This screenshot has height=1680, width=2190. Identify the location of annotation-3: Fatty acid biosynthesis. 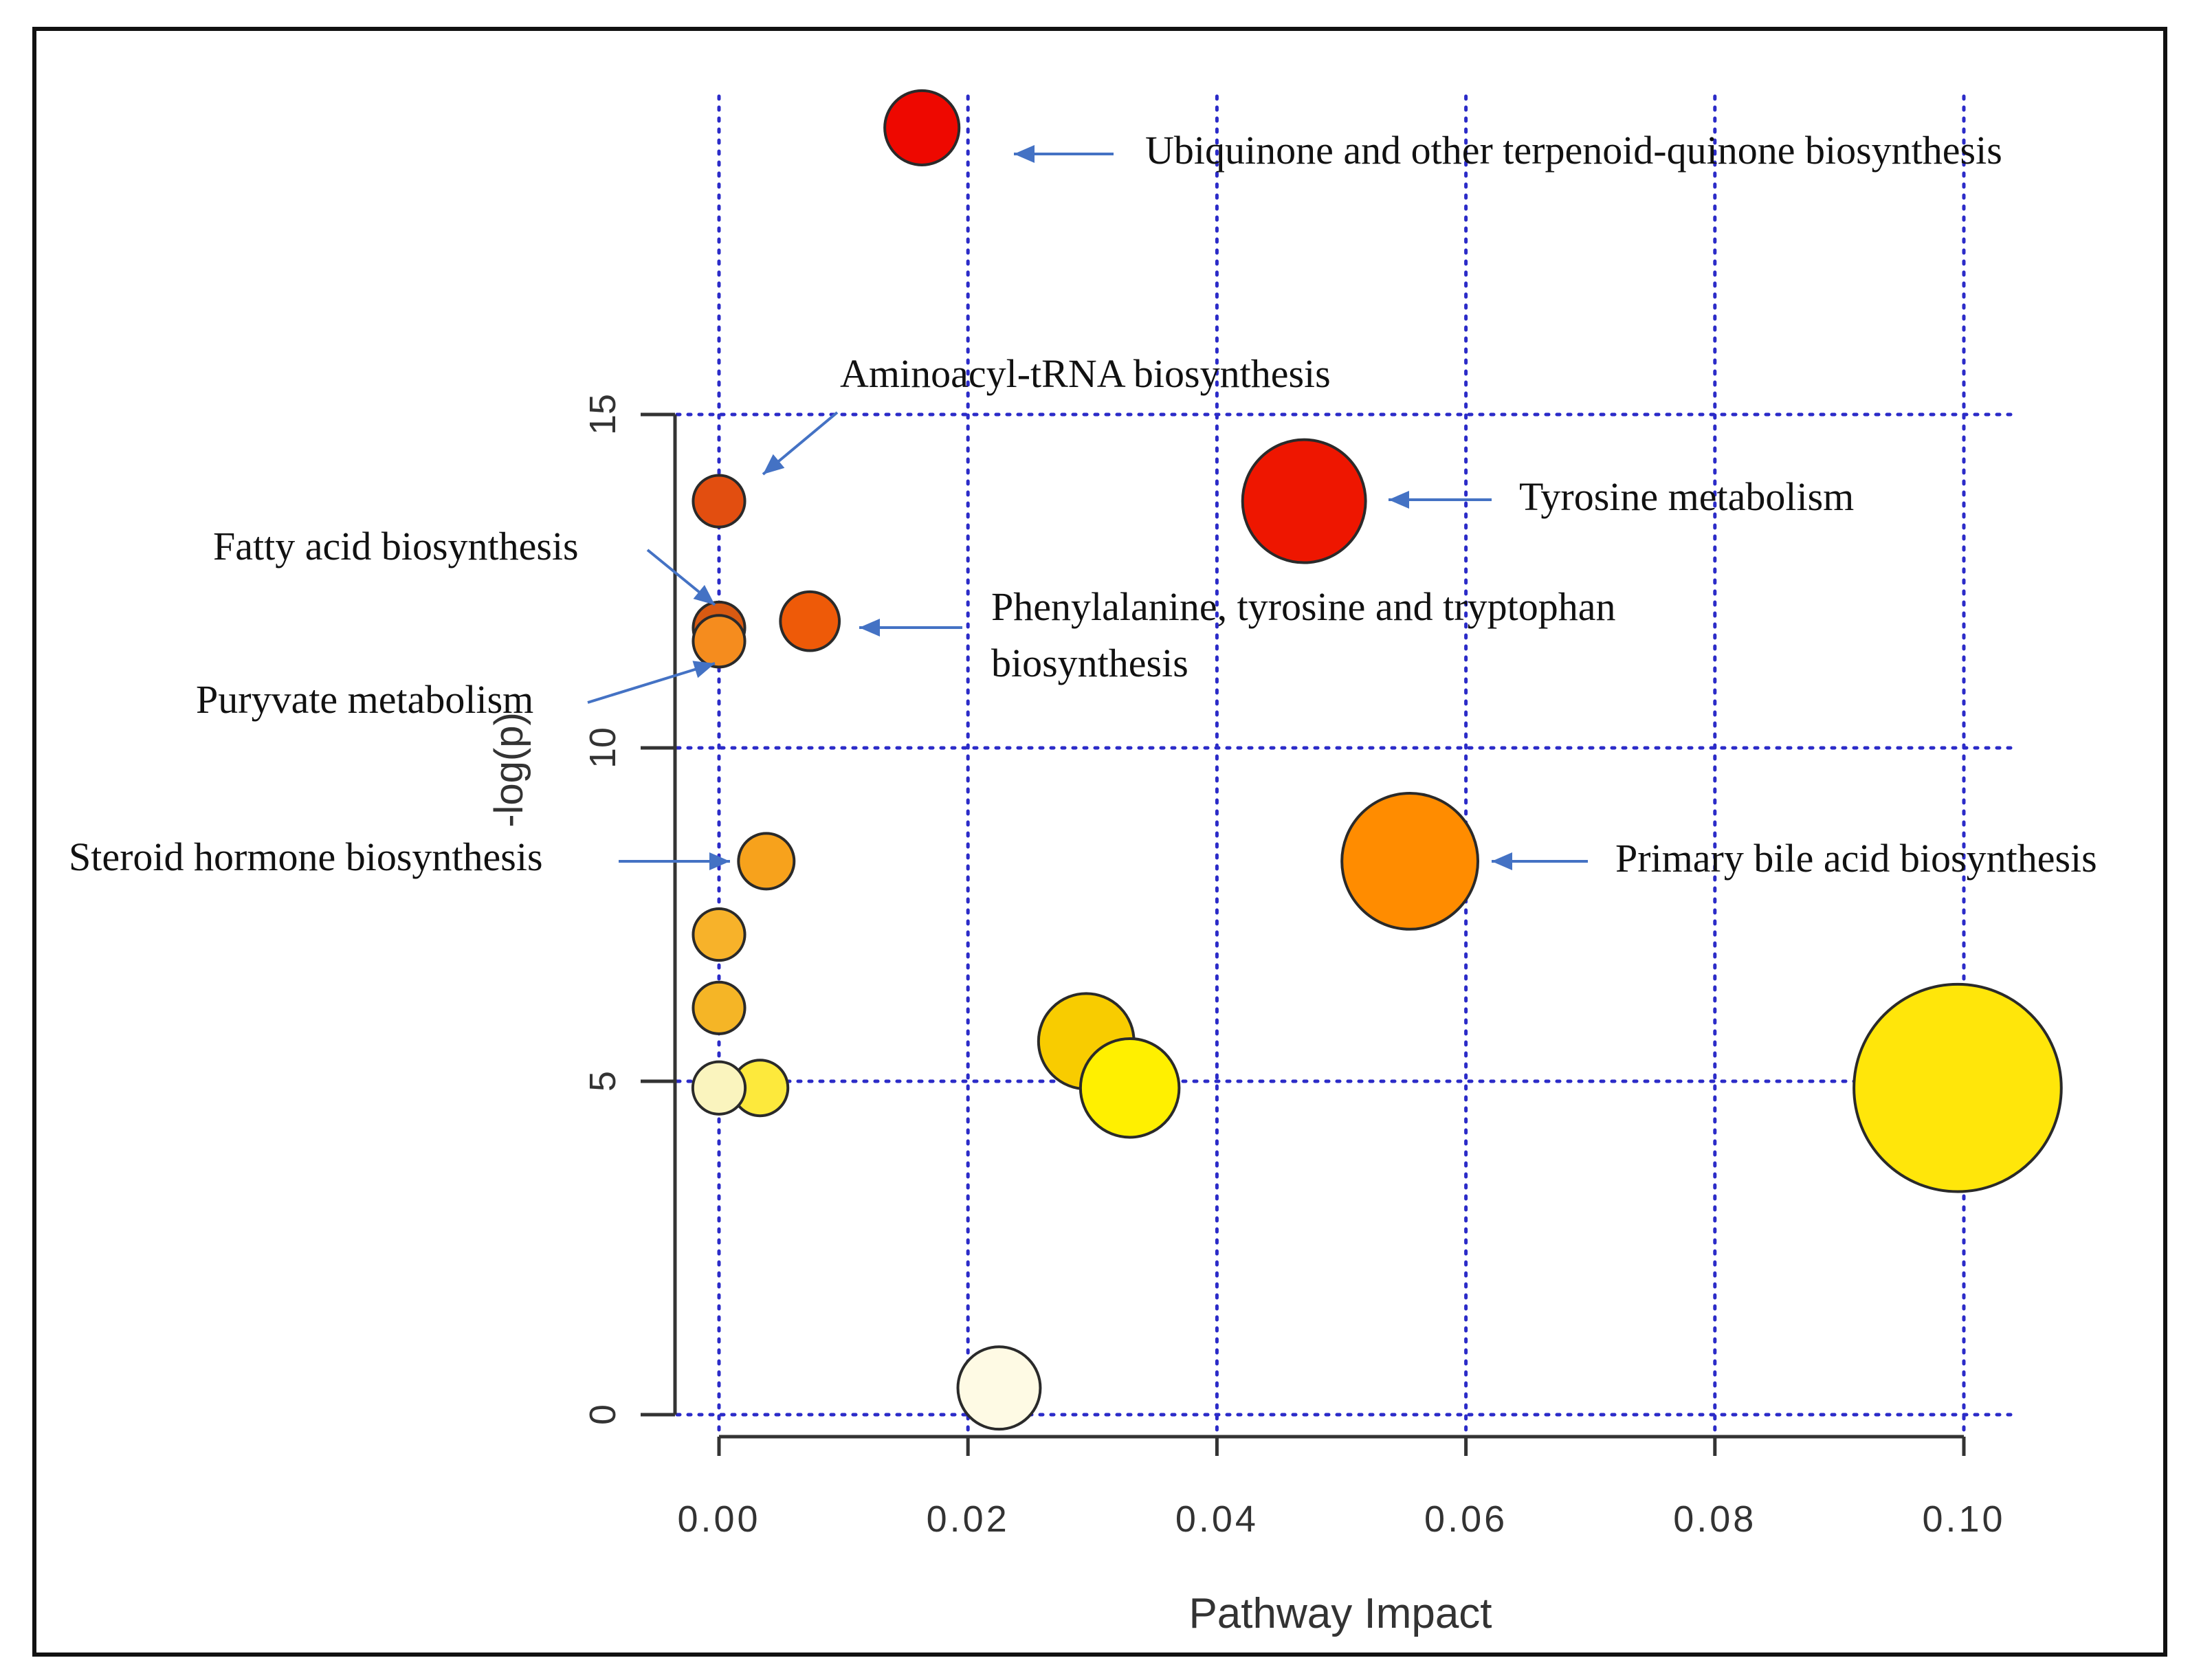
(396, 546).